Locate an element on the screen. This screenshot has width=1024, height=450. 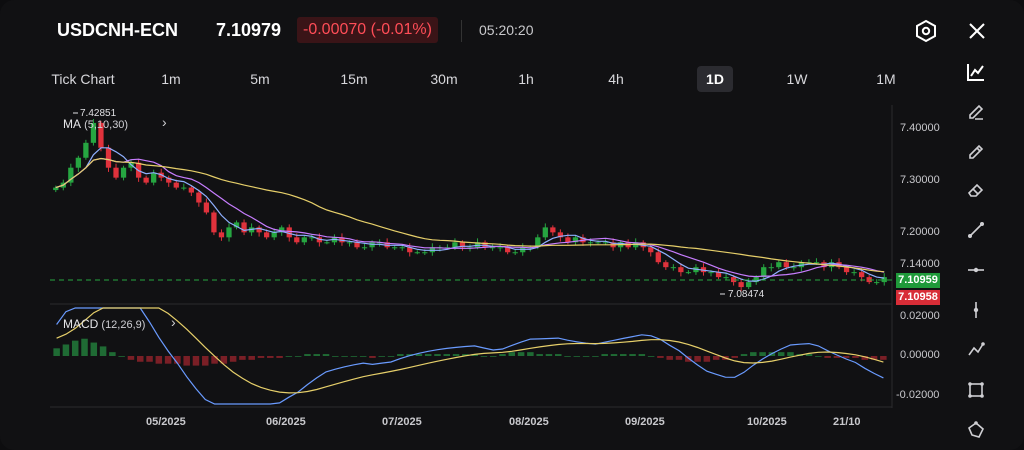
tab-1m: 1m is located at coordinates (171, 79).